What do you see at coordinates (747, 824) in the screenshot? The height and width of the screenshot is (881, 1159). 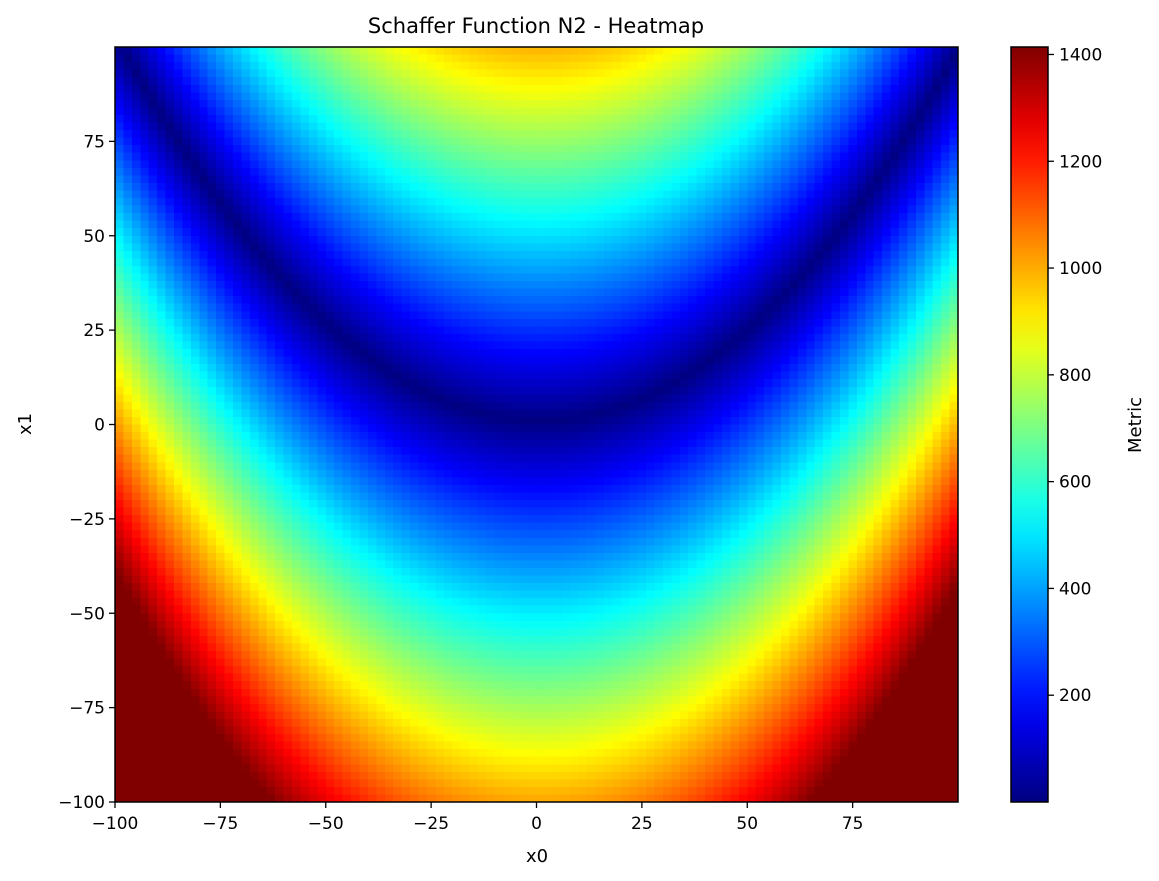 I see `x-tick-label: 50` at bounding box center [747, 824].